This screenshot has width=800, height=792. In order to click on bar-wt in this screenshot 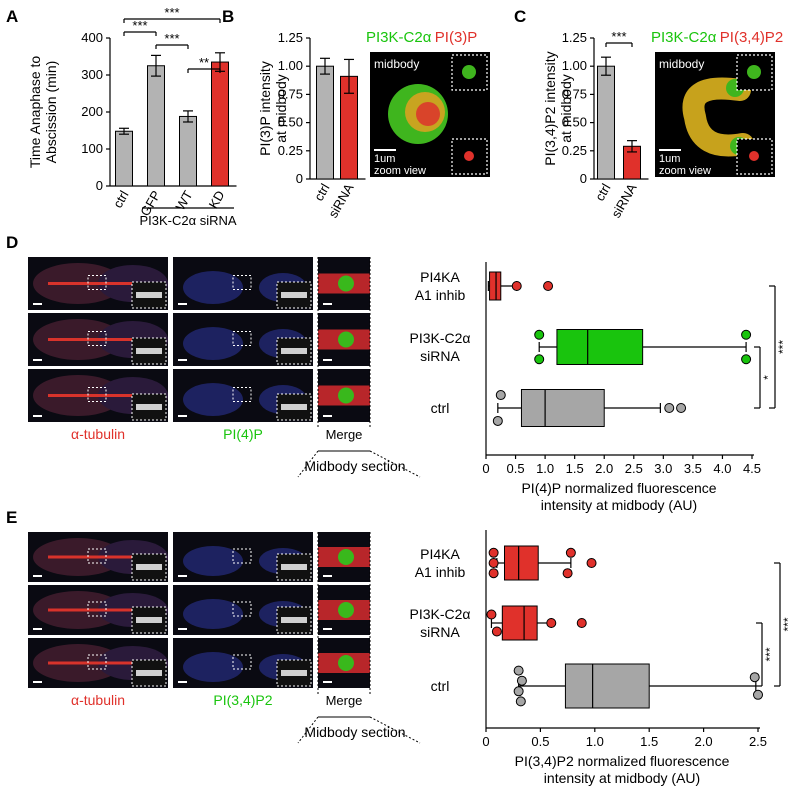, I will do `click(188, 151)`.